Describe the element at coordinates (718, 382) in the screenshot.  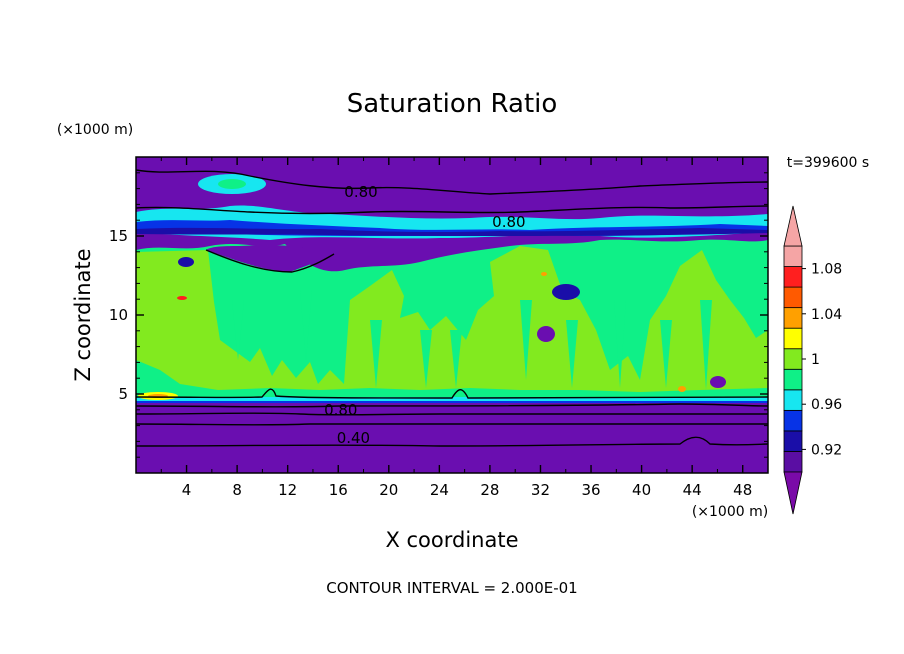
I see `region-dry-eddy-right` at that location.